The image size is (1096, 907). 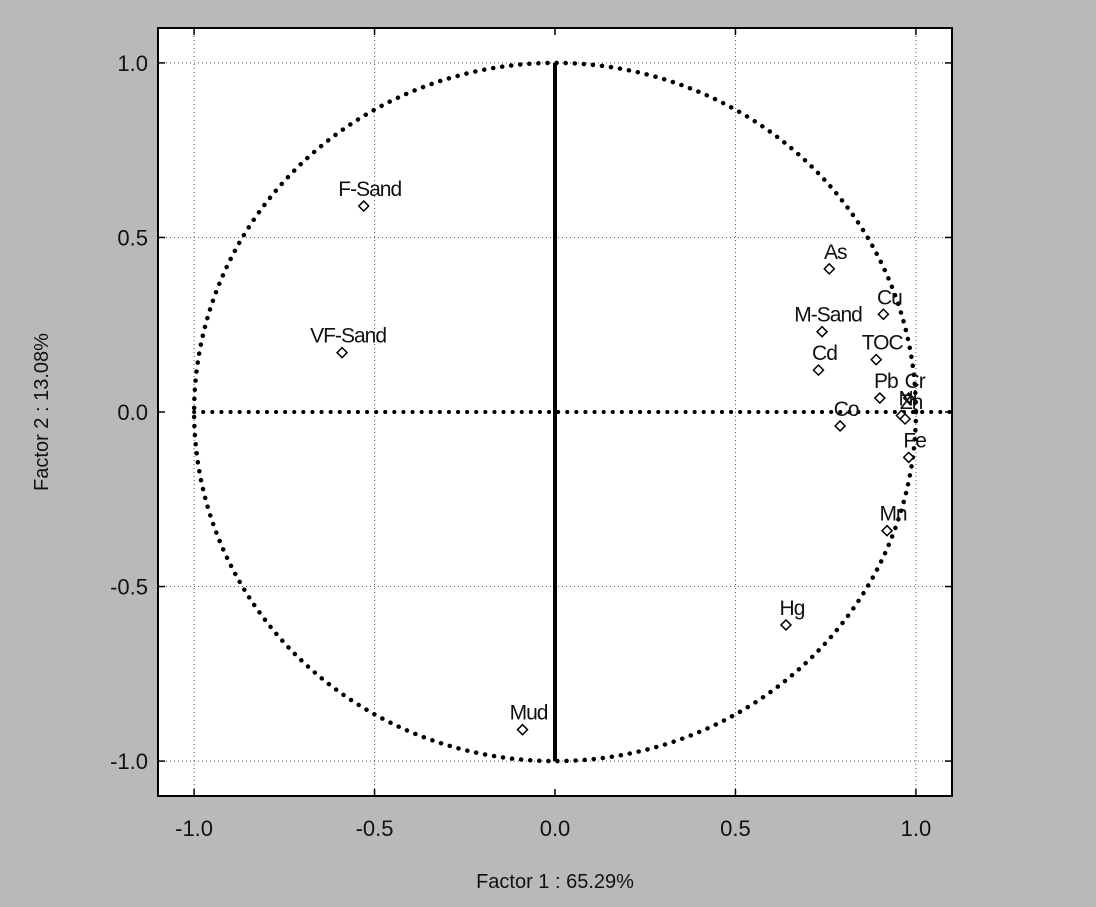 I want to click on point-label-0: F-Sand, so click(x=369, y=189).